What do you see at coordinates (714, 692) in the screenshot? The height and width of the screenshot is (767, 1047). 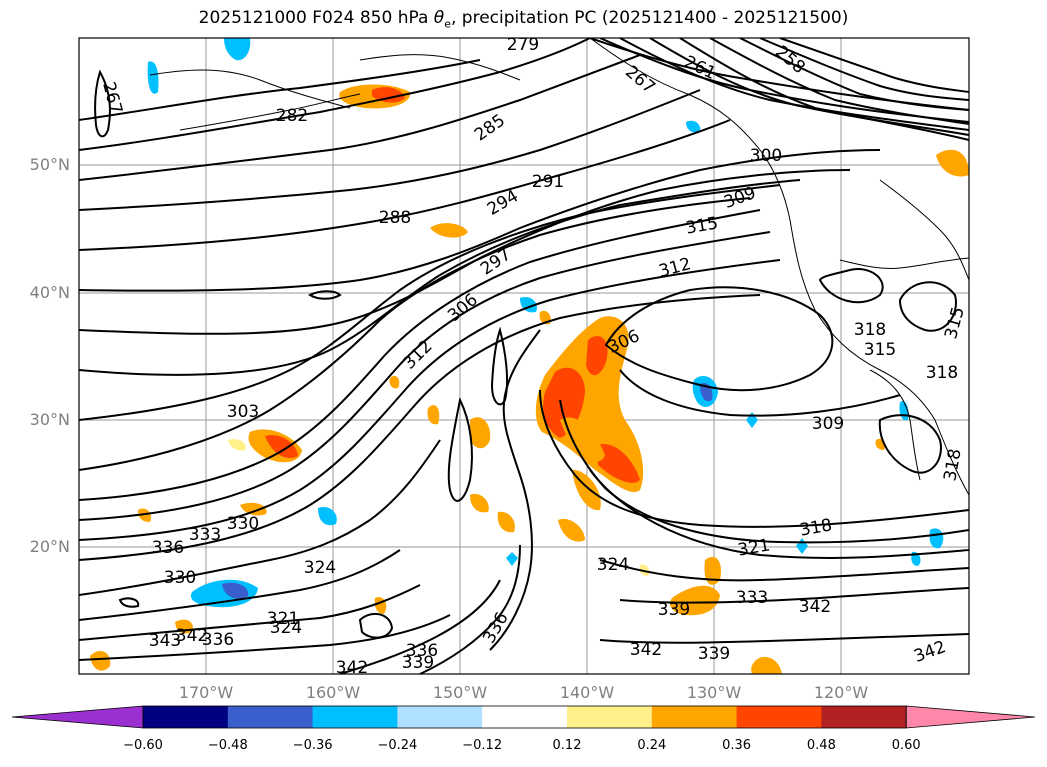 I see `lon-label-130w: 130°W` at bounding box center [714, 692].